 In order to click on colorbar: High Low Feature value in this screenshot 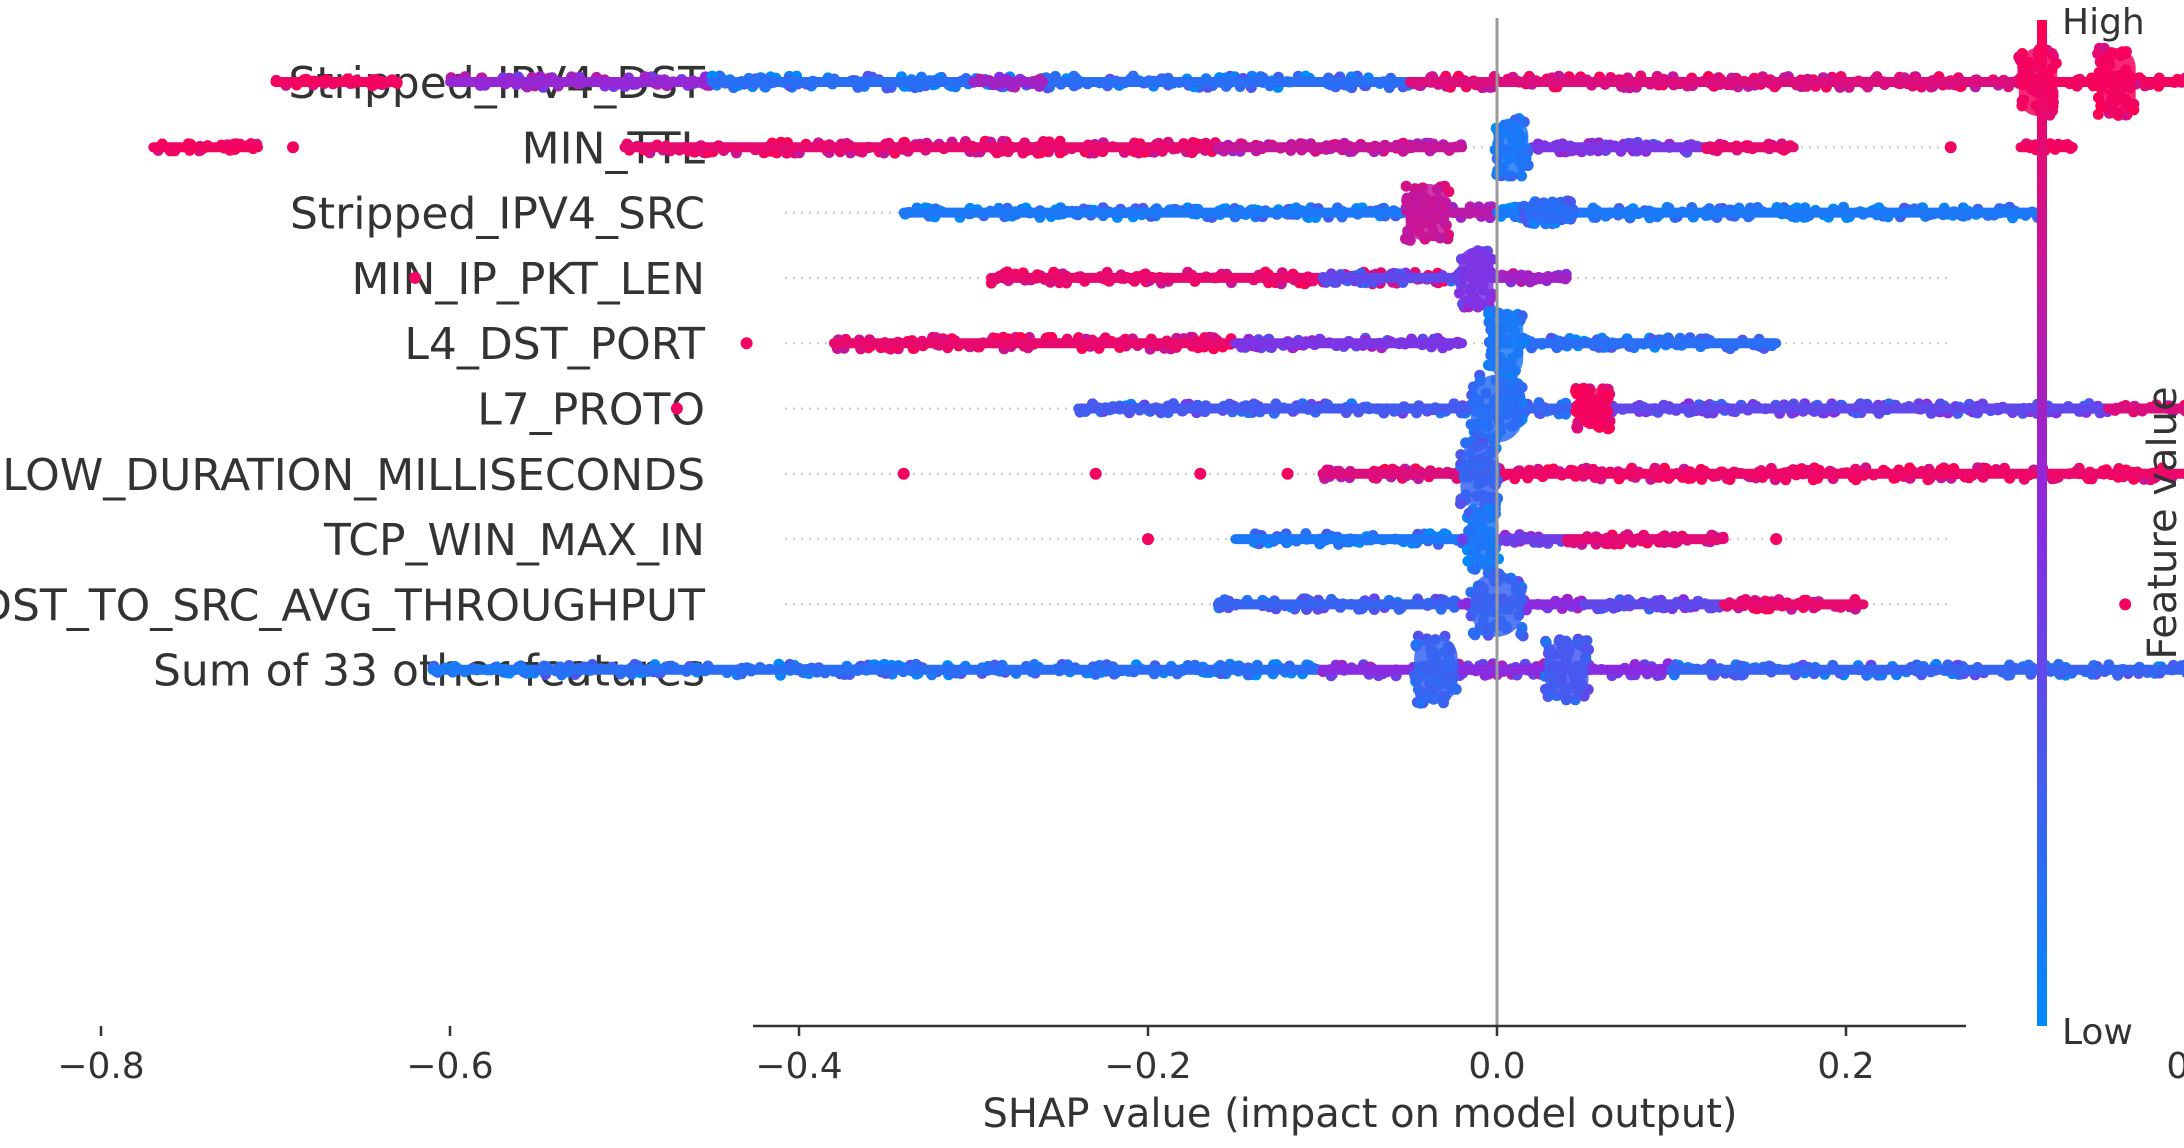, I will do `click(2110, 527)`.